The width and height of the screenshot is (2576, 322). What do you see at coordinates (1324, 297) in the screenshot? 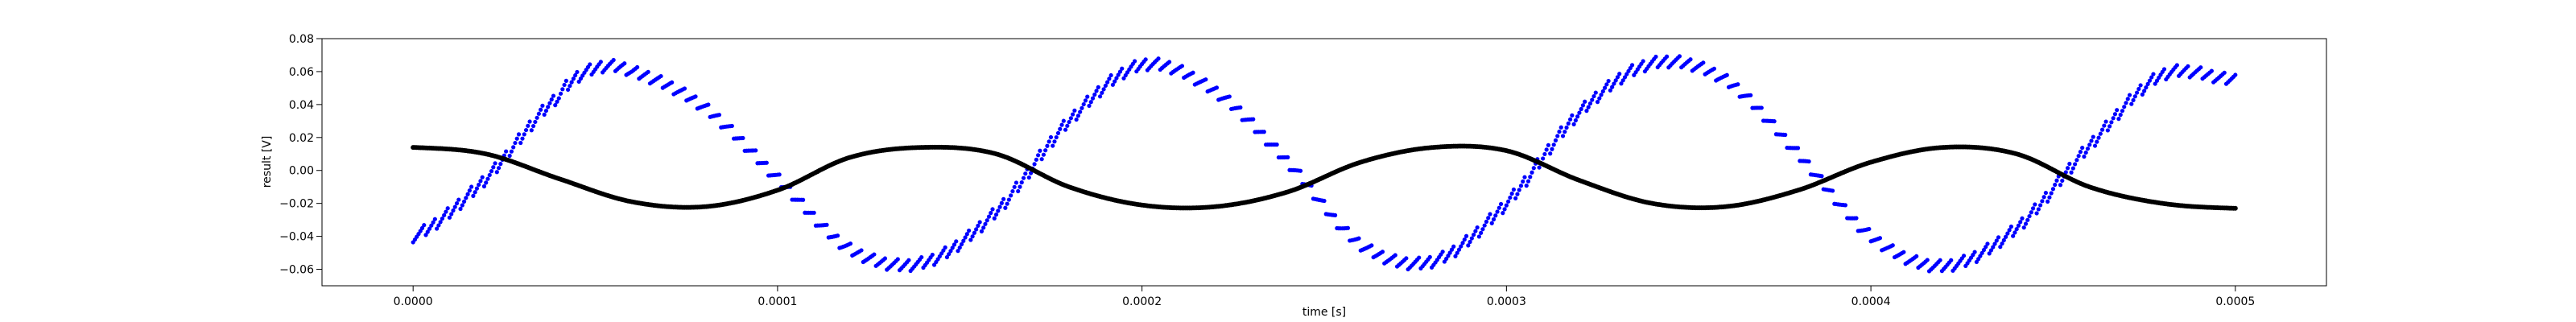
I see `x-axis-ticks: 0.0000 0.0001 0.0002 0.0003 0.0004 0.0005` at bounding box center [1324, 297].